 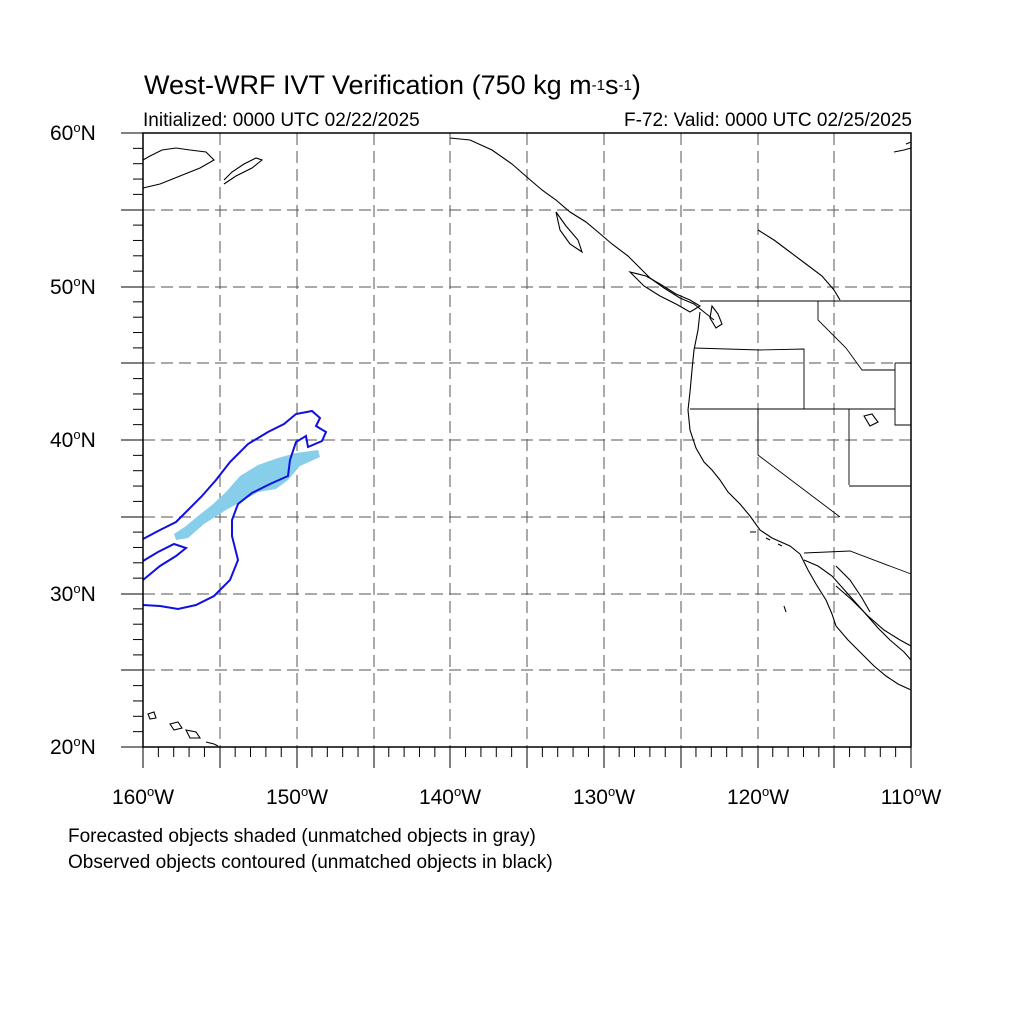 I want to click on lon-label-130: 130oW, so click(x=604, y=796).